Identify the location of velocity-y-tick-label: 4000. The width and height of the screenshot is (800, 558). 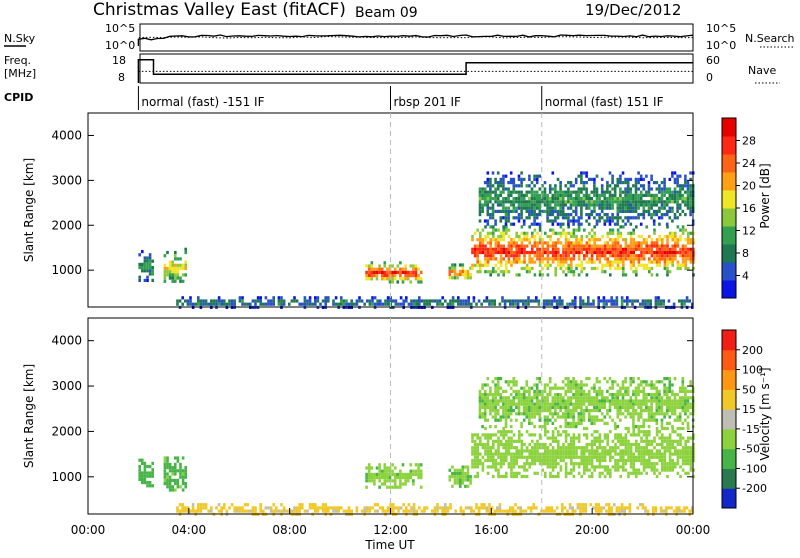
(66, 341).